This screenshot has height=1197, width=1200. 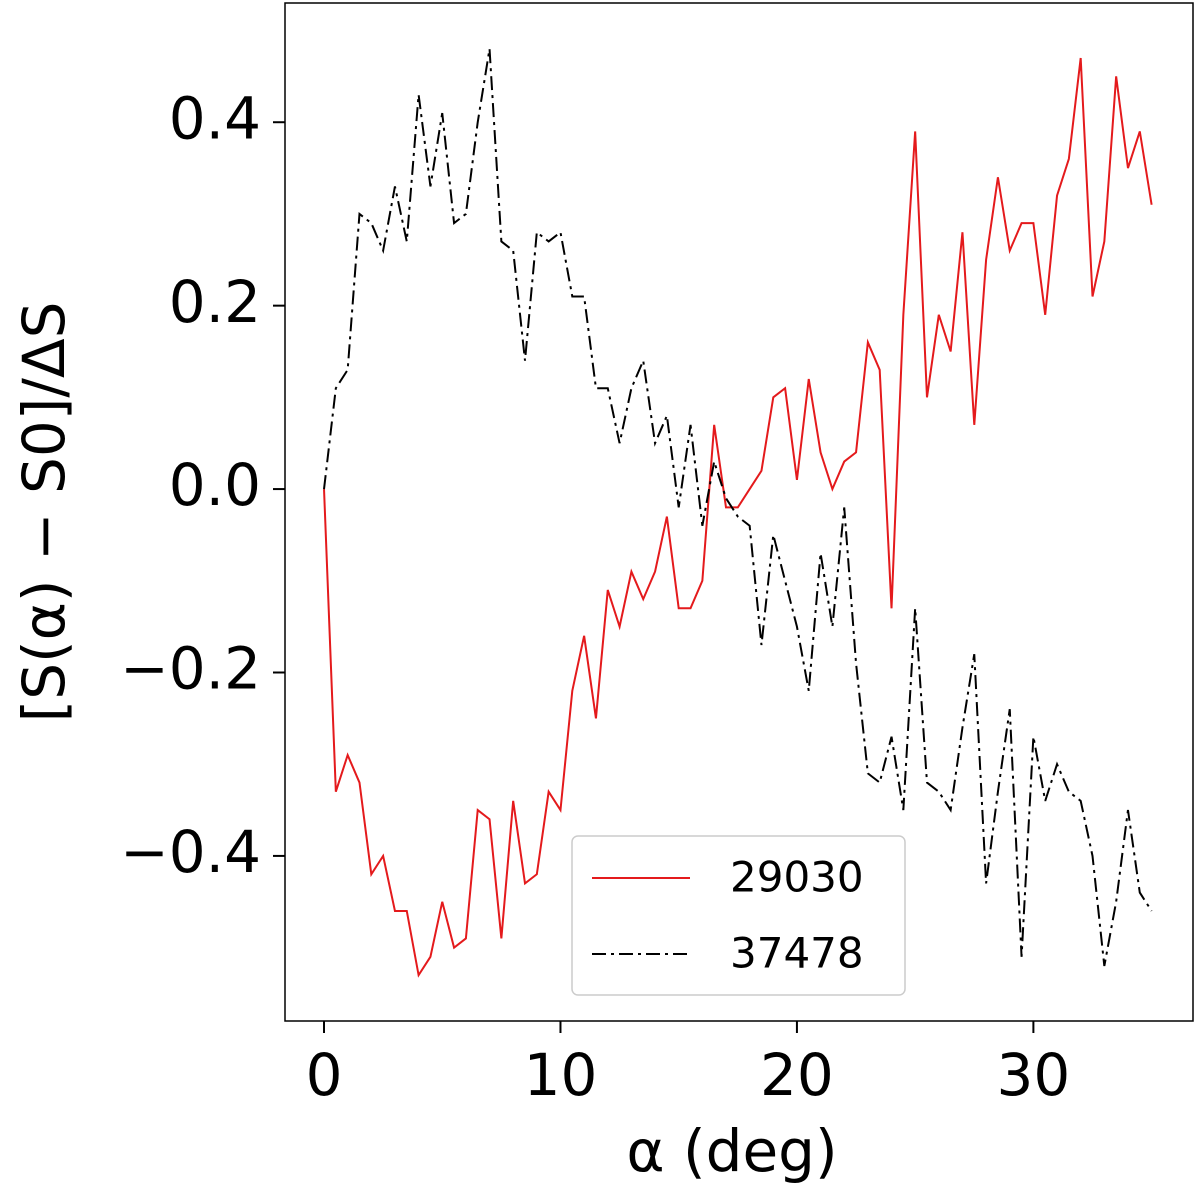 What do you see at coordinates (215, 118) in the screenshot?
I see `y-tick-label: 0.4` at bounding box center [215, 118].